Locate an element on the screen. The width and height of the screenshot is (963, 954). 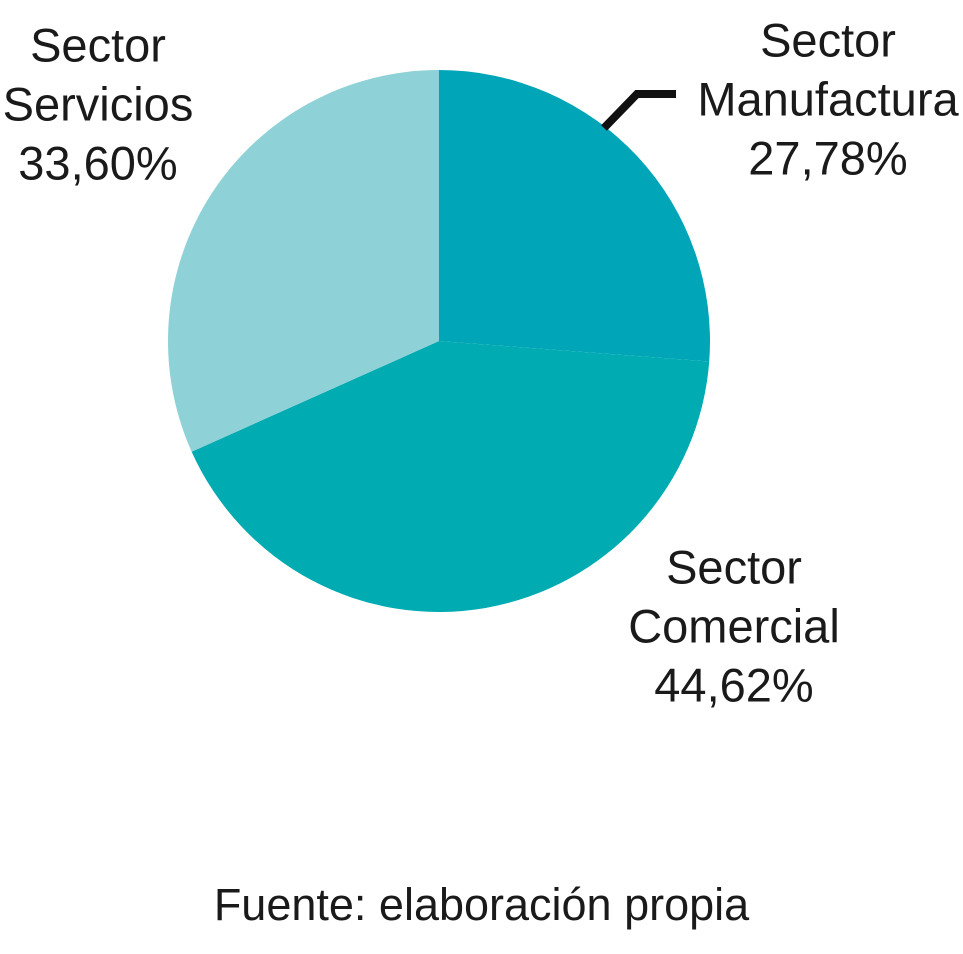
slice-name-line: Servicios is located at coordinates (98, 103).